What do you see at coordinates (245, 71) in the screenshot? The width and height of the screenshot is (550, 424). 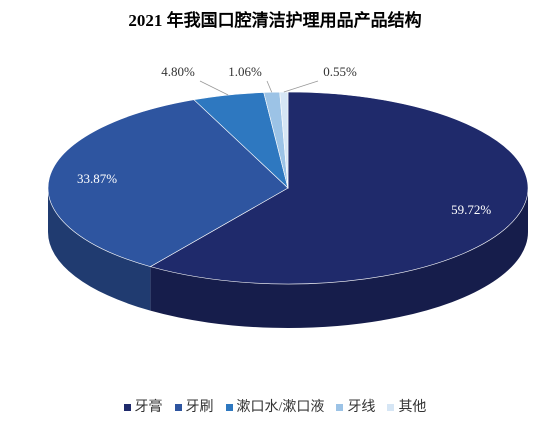 I see `data-label: 1.06%` at bounding box center [245, 71].